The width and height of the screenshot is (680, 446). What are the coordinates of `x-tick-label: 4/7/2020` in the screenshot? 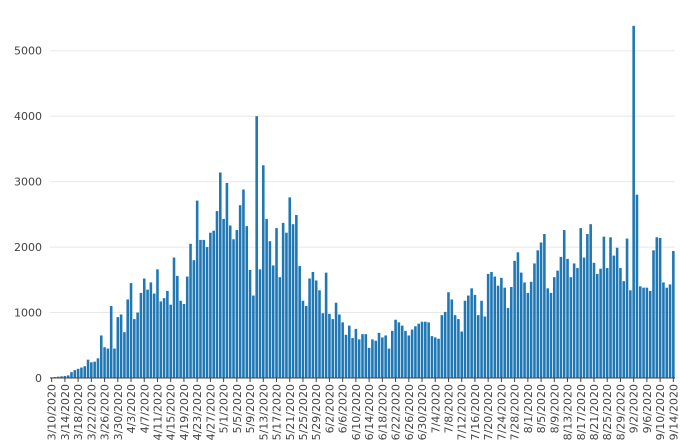 It's located at (144, 408).